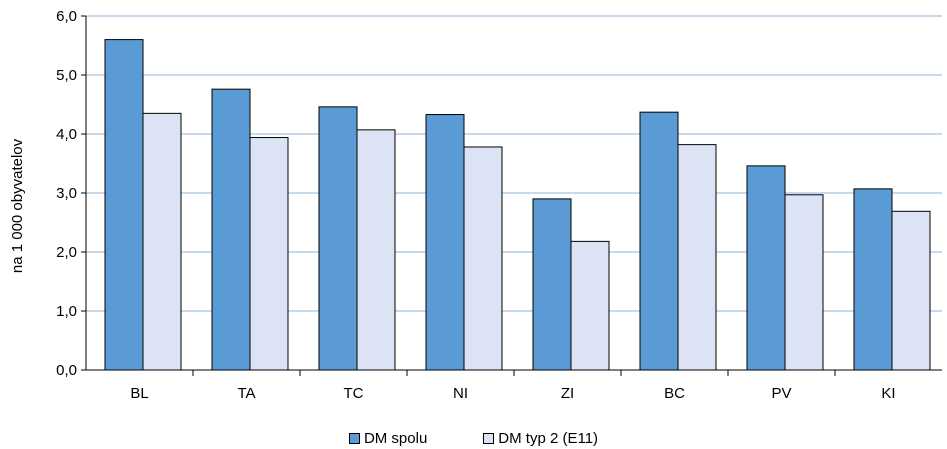 This screenshot has width=947, height=449. Describe the element at coordinates (552, 284) in the screenshot. I see `bar-dm-spolu-zi` at that location.